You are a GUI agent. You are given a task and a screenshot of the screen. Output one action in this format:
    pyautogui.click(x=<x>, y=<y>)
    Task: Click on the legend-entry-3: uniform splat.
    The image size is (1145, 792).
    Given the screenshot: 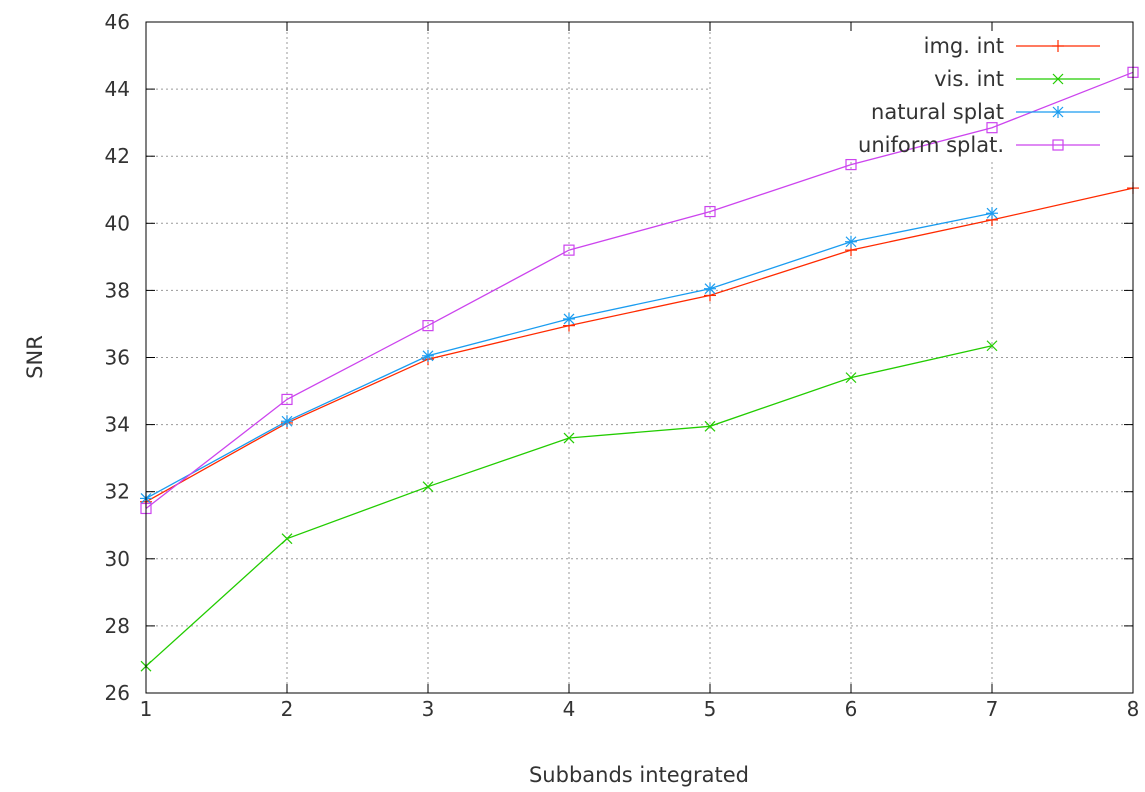 What is the action you would take?
    pyautogui.click(x=979, y=145)
    